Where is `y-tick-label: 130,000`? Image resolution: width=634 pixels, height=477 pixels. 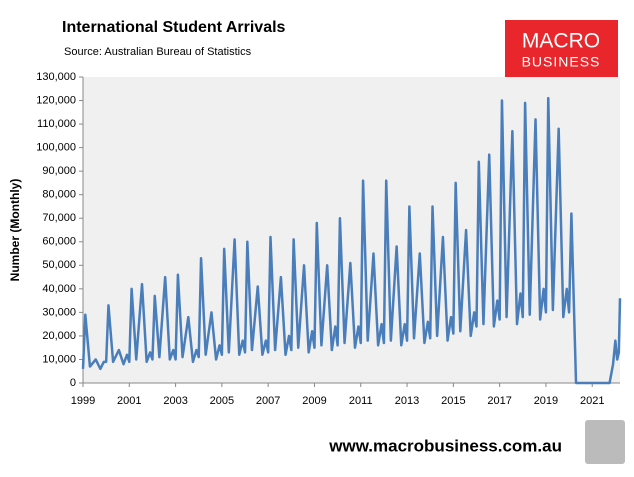 y-tick-label: 130,000 is located at coordinates (56, 77).